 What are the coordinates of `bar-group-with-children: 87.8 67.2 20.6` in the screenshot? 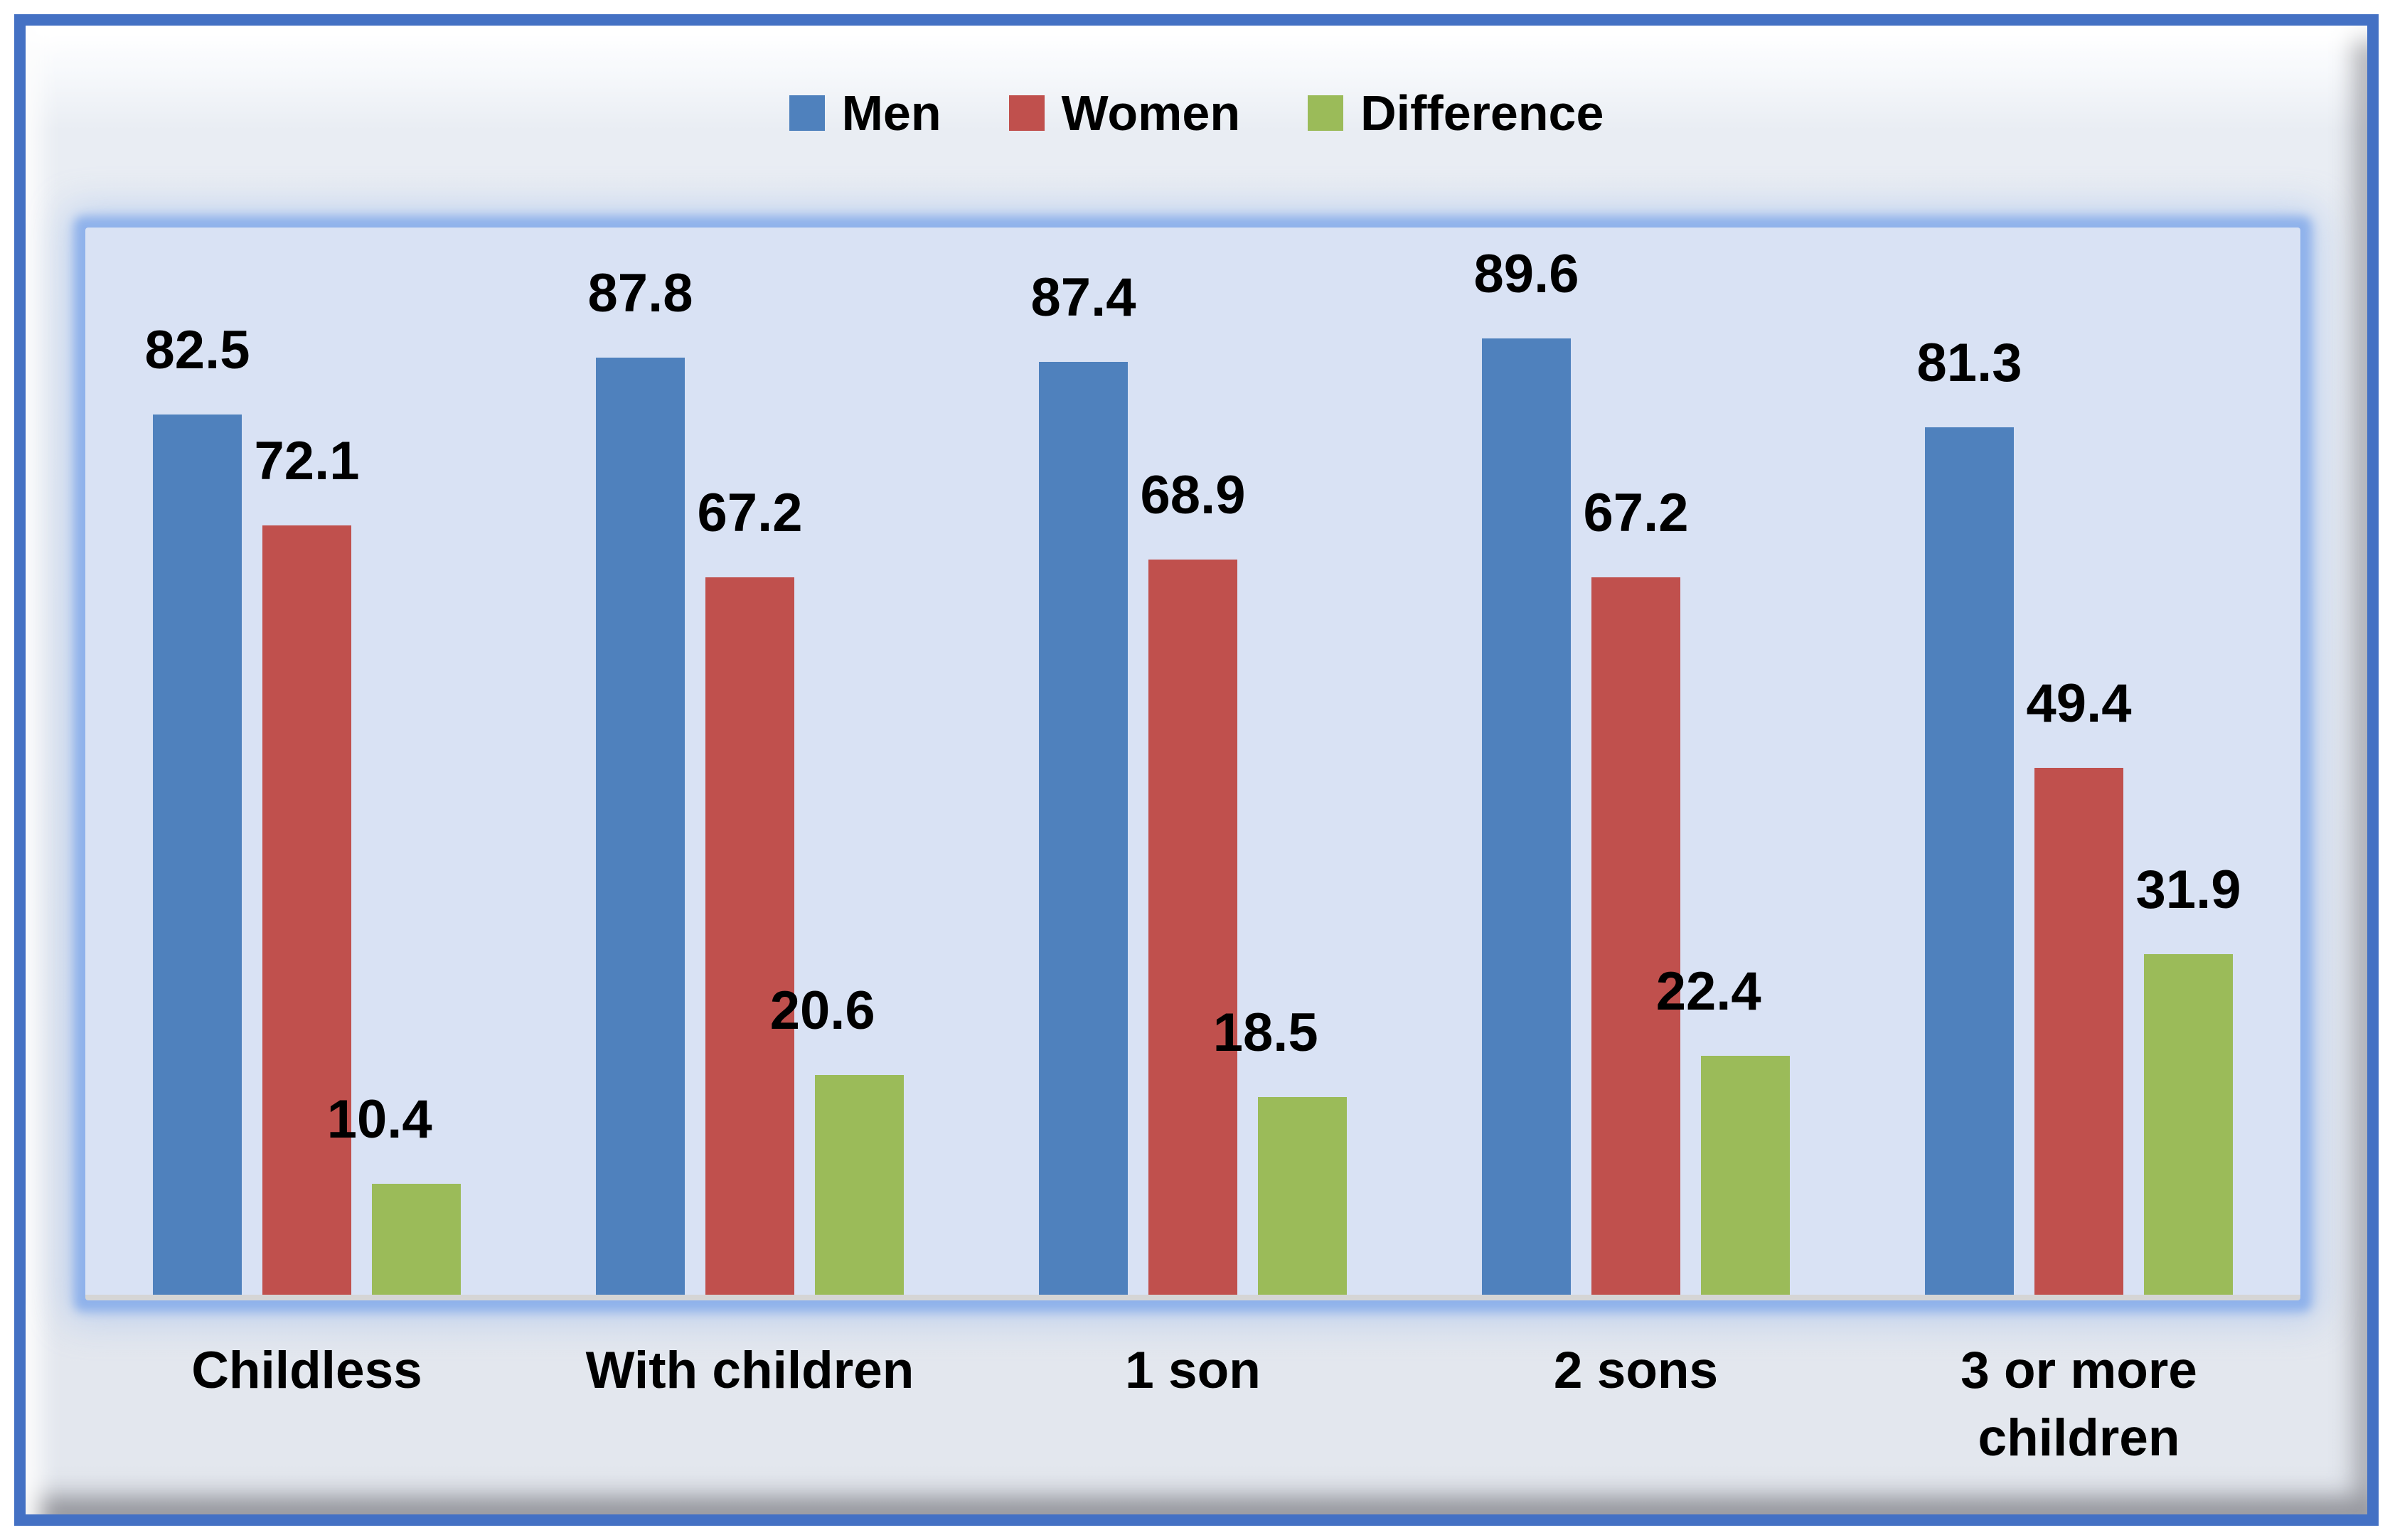 It's located at (749, 761).